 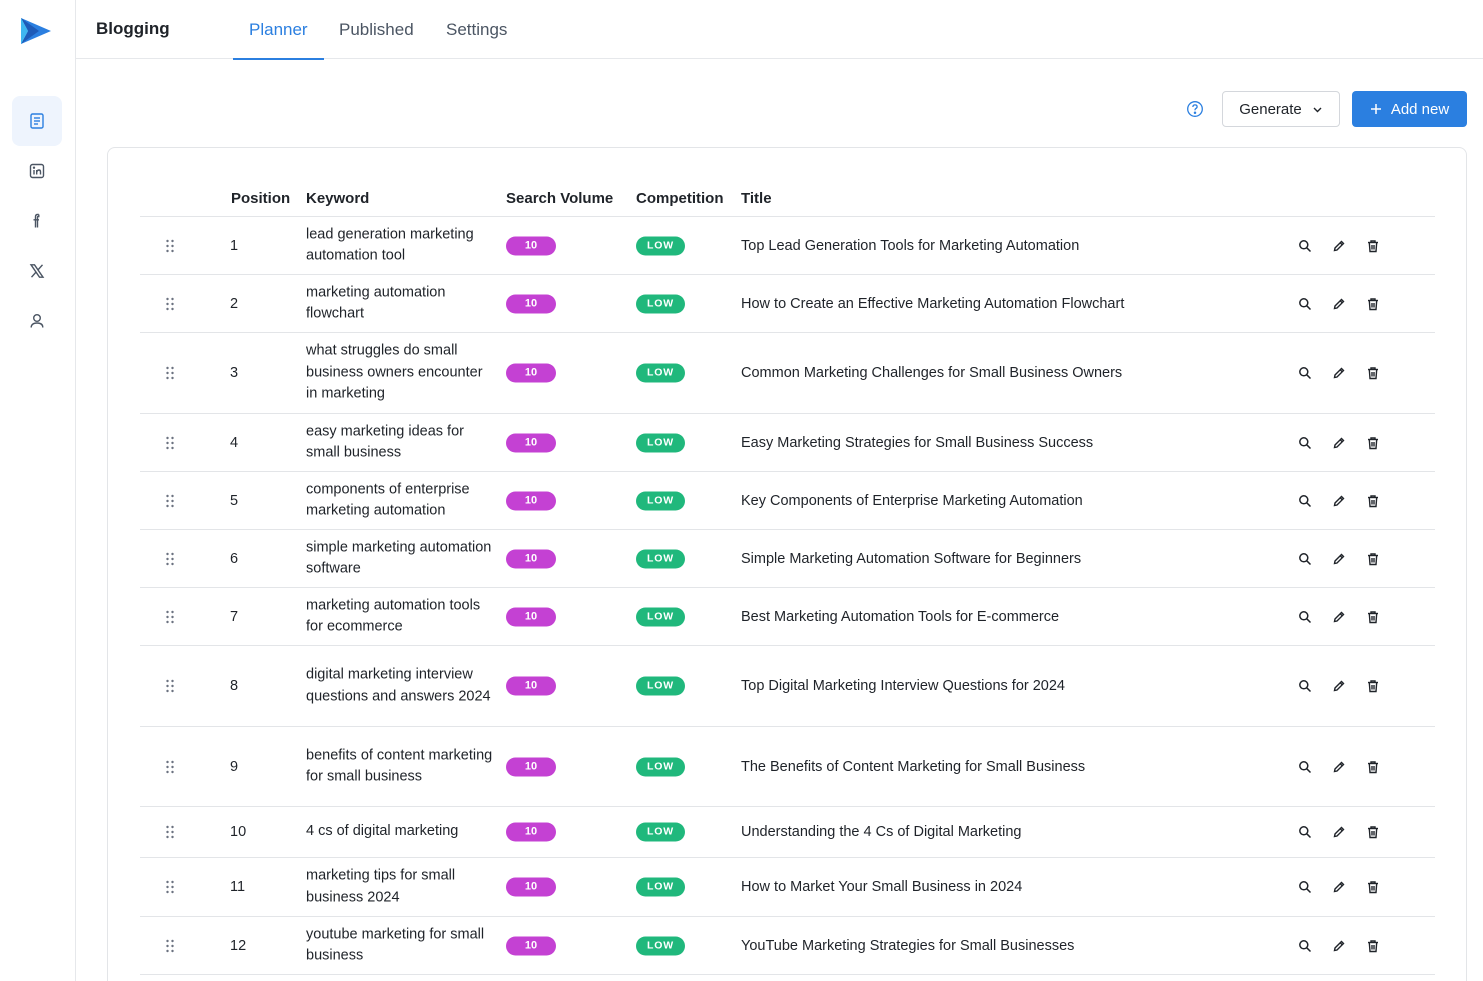 I want to click on tab-planner: Planner, so click(x=278, y=30).